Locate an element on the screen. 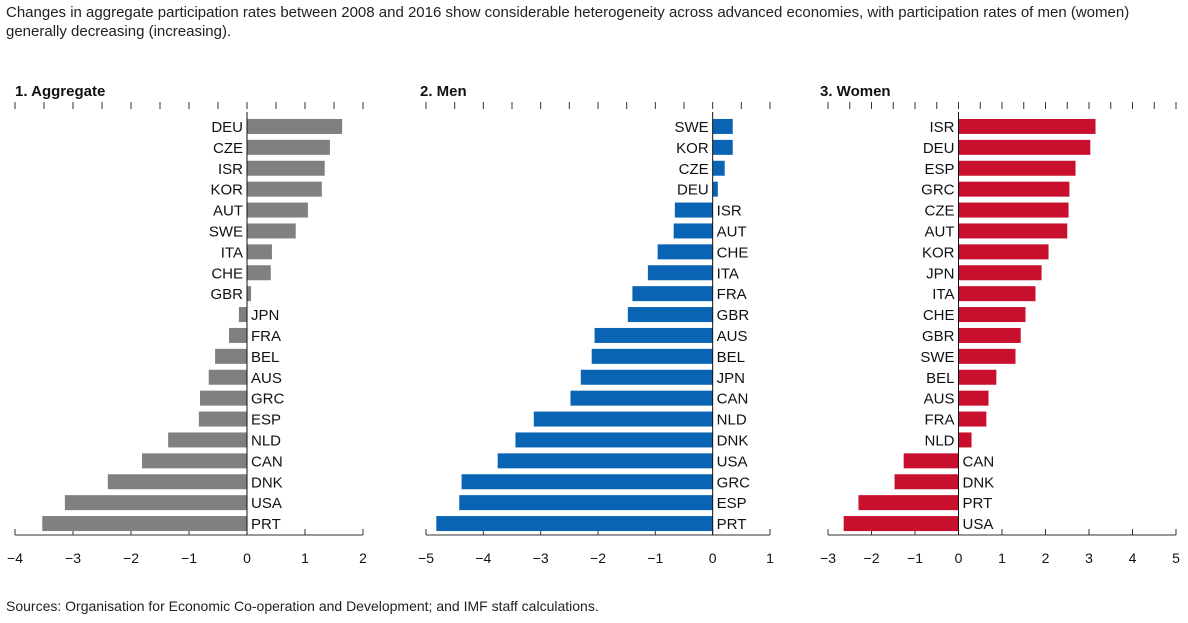  category-label: CAN is located at coordinates (979, 461).